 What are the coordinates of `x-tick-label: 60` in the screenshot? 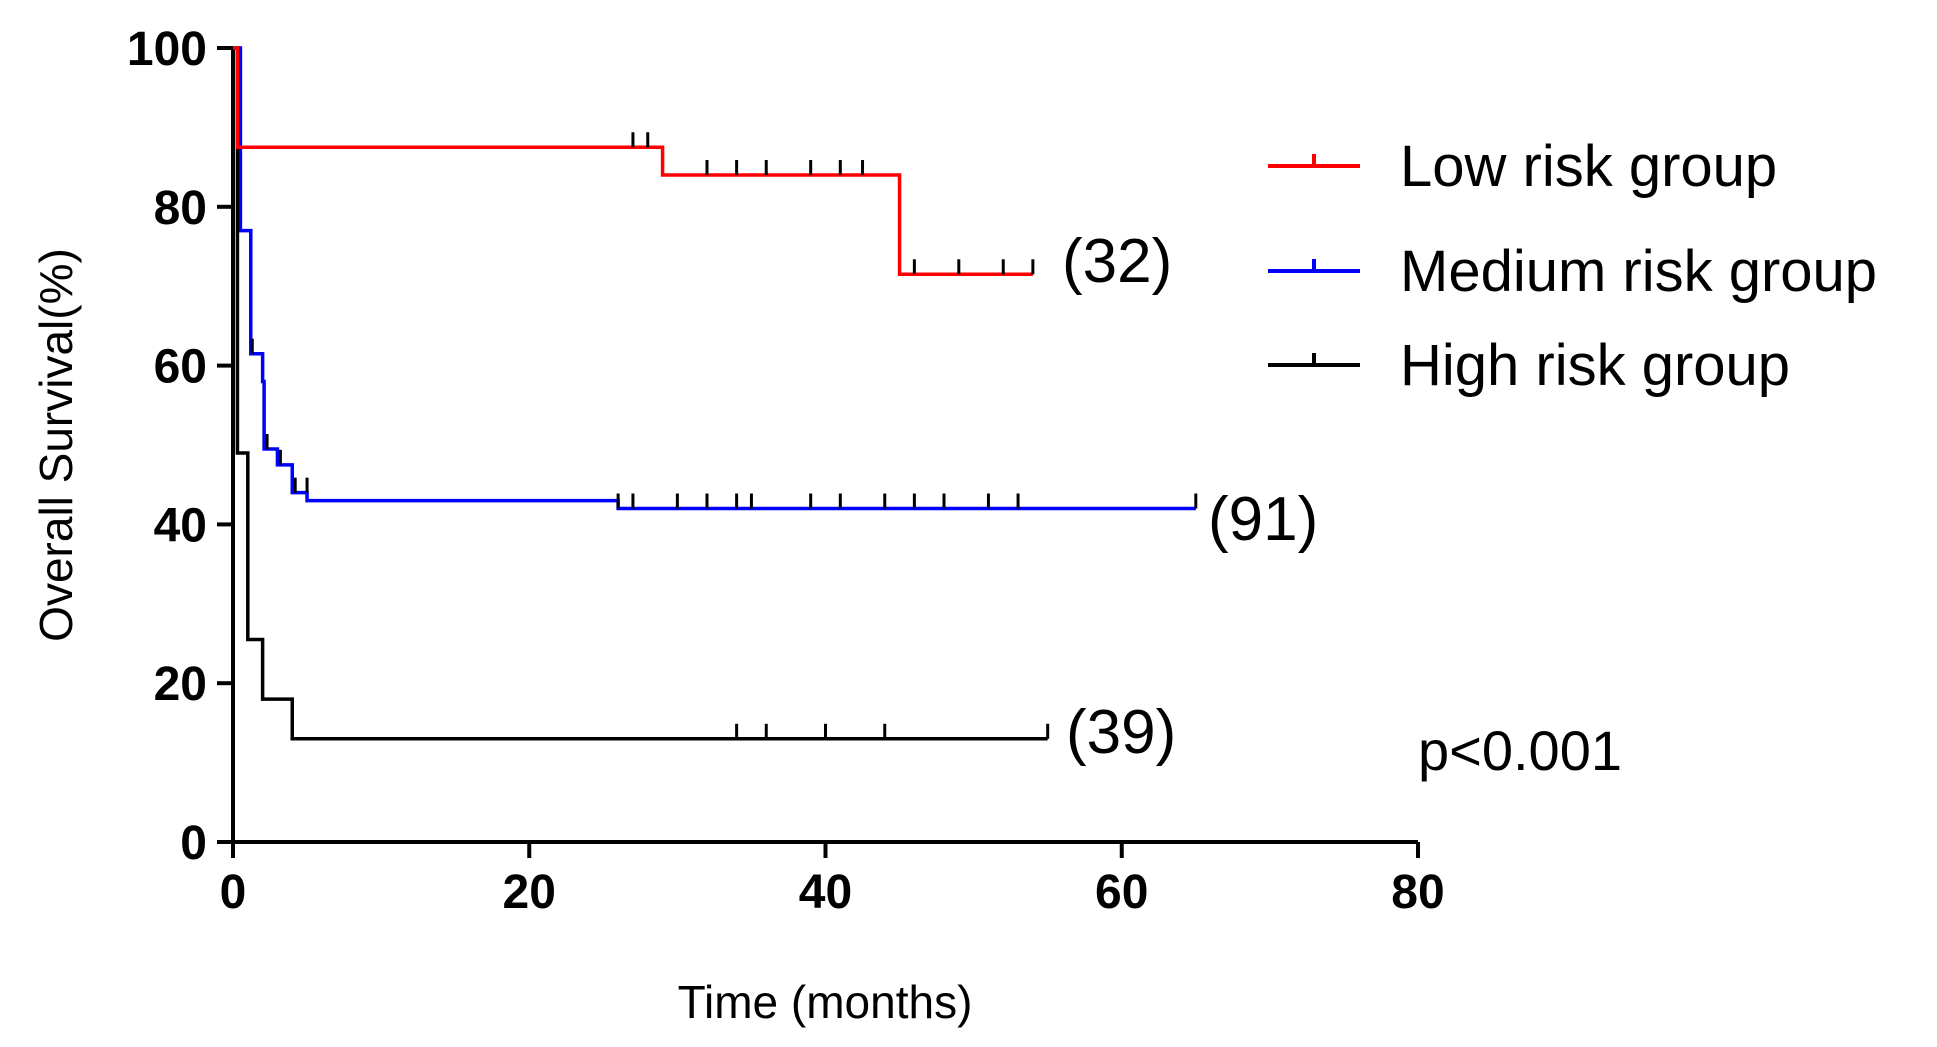 It's located at (1121, 892).